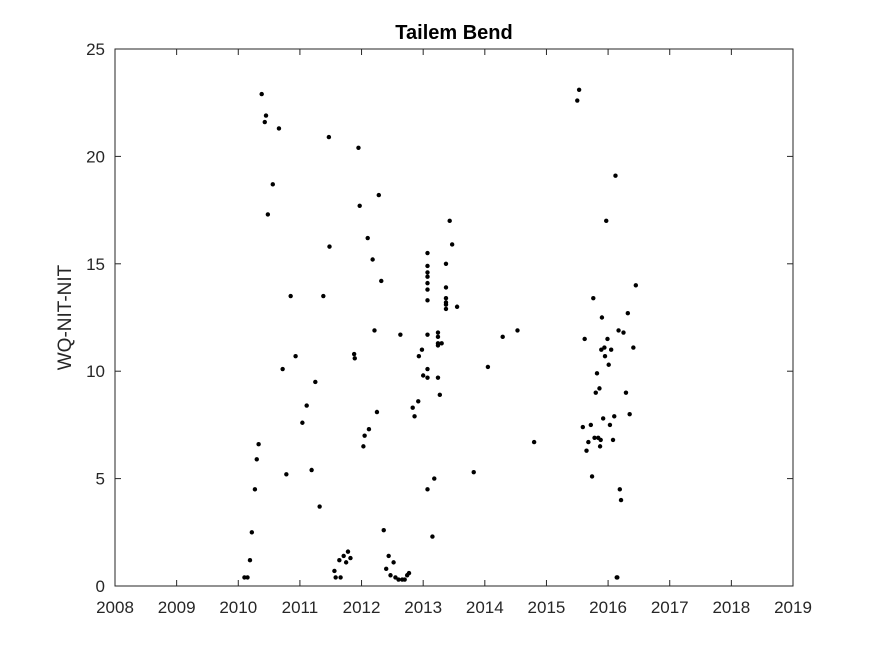 The image size is (875, 656). I want to click on x-tick-label: 2012, so click(362, 607).